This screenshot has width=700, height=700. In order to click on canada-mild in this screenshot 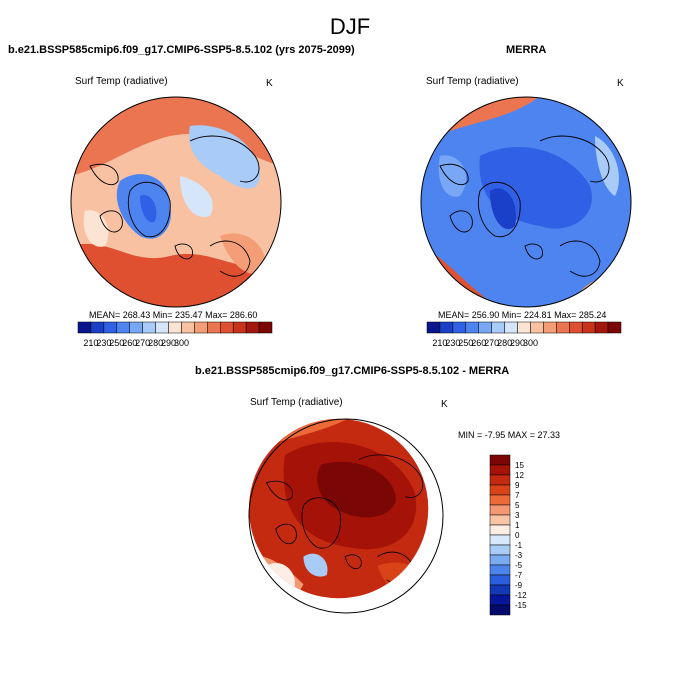, I will do `click(96, 228)`.